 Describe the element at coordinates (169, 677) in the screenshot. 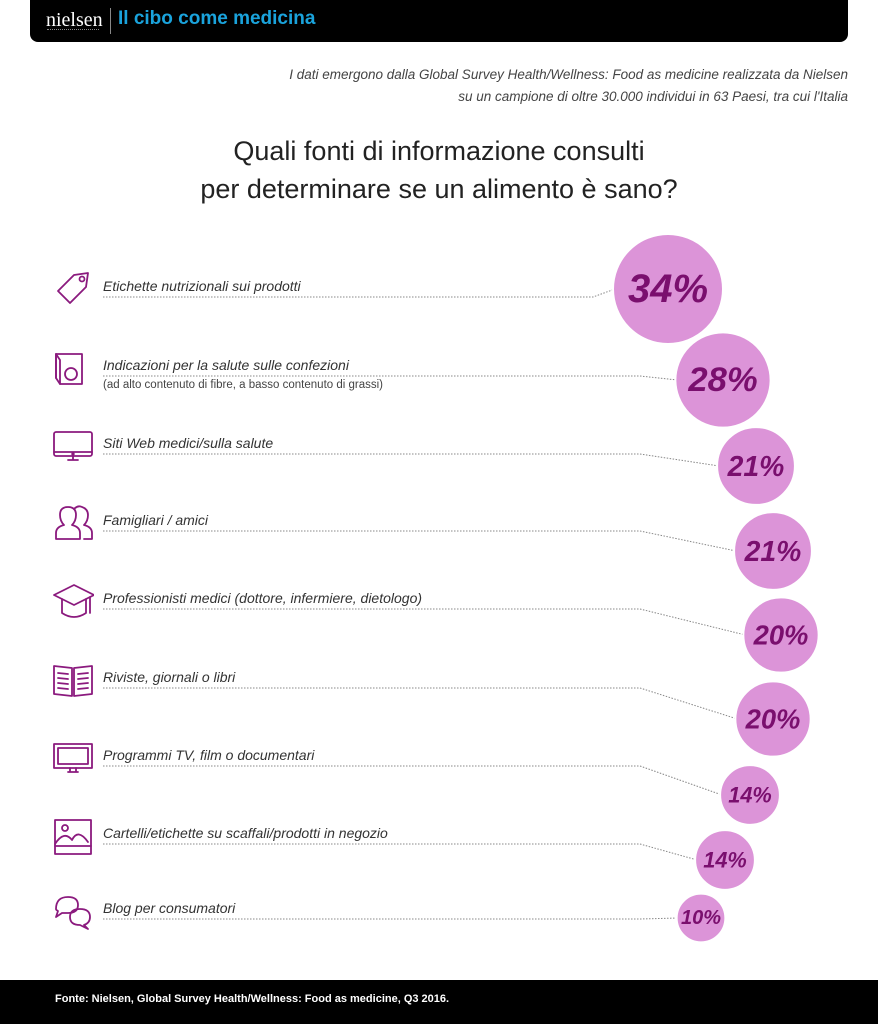

I see `category-label: Riviste, giornali o libri` at that location.